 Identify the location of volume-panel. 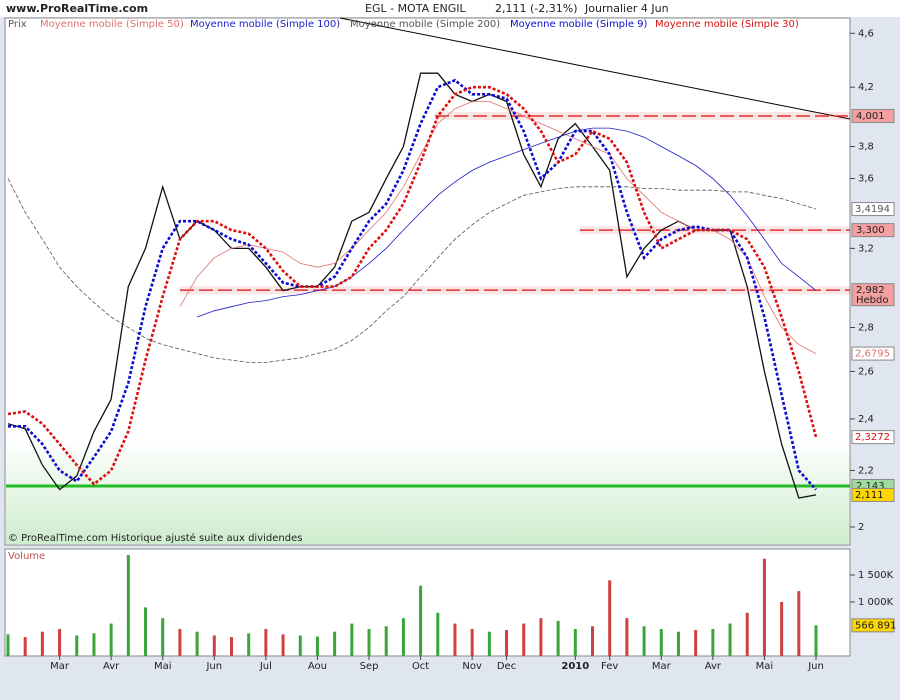
(427, 602).